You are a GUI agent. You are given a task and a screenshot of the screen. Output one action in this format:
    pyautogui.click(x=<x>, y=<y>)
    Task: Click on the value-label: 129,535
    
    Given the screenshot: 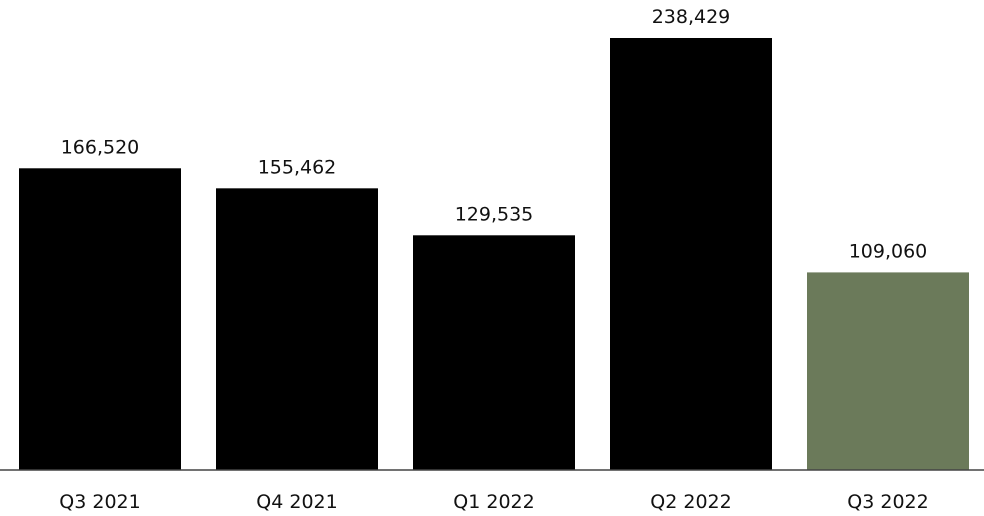 What is the action you would take?
    pyautogui.click(x=494, y=214)
    